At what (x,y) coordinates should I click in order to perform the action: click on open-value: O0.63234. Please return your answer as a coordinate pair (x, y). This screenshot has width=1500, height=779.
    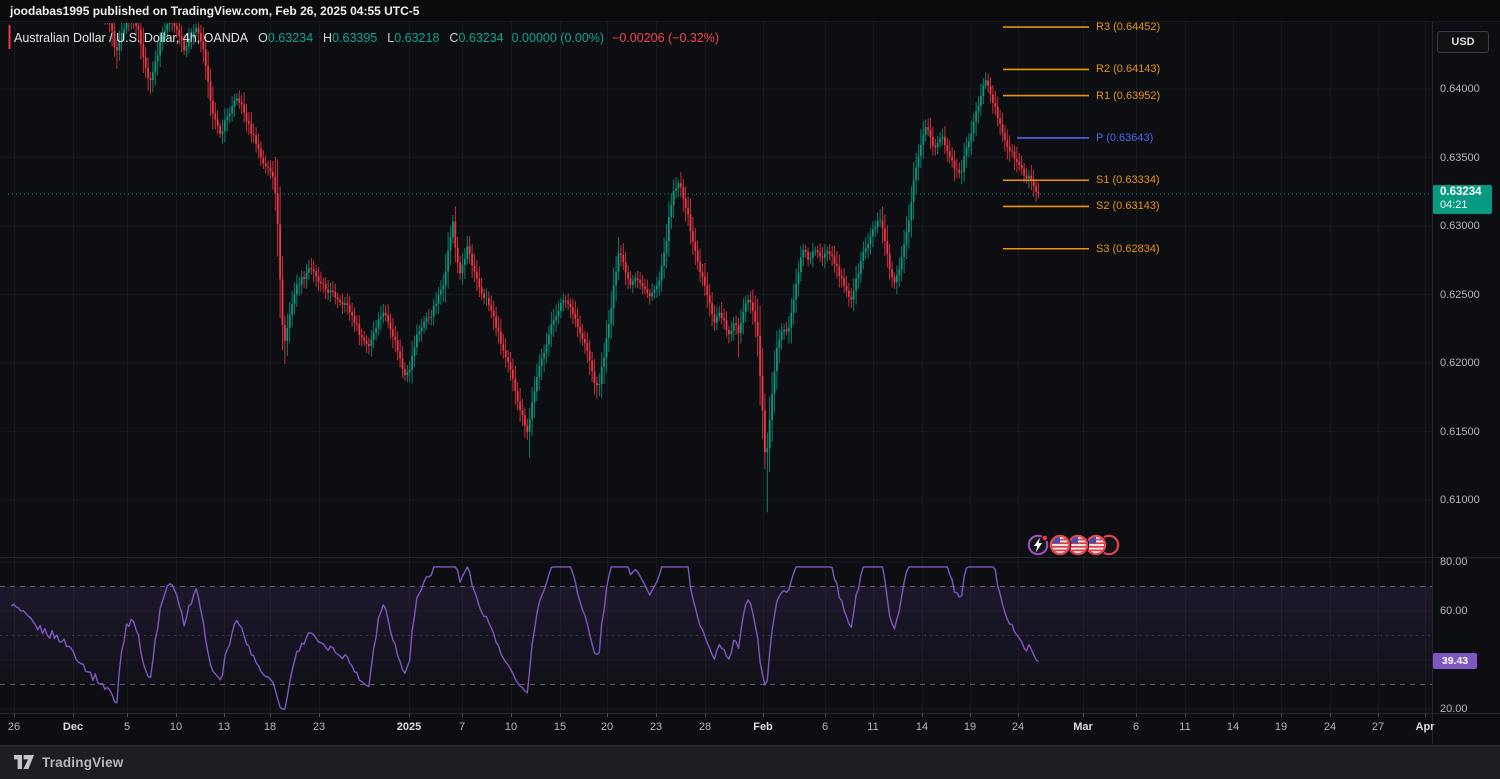
    Looking at the image, I should click on (286, 38).